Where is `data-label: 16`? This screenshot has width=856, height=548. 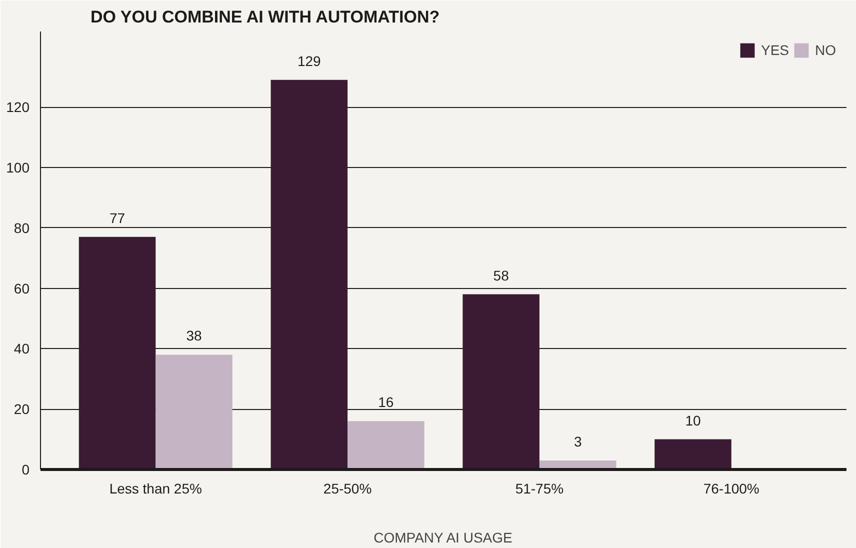 data-label: 16 is located at coordinates (386, 402).